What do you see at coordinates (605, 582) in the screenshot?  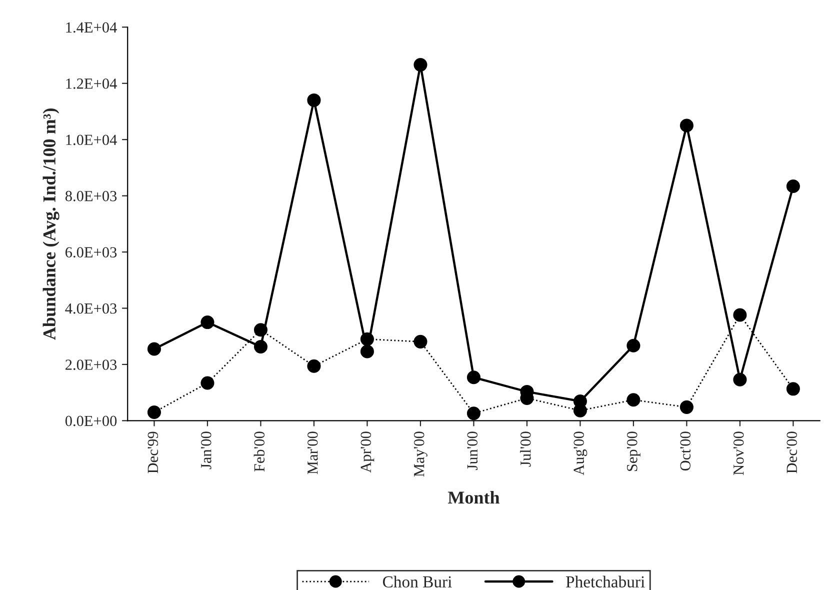 I see `legend-label: Phetchaburi` at bounding box center [605, 582].